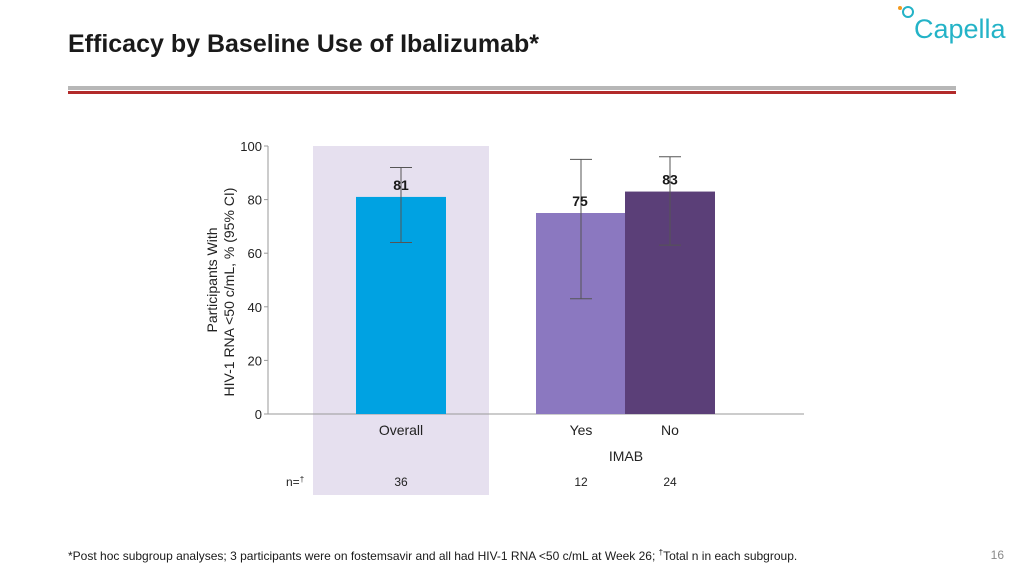 The width and height of the screenshot is (1024, 576). Describe the element at coordinates (512, 92) in the screenshot. I see `title-rule-red` at that location.